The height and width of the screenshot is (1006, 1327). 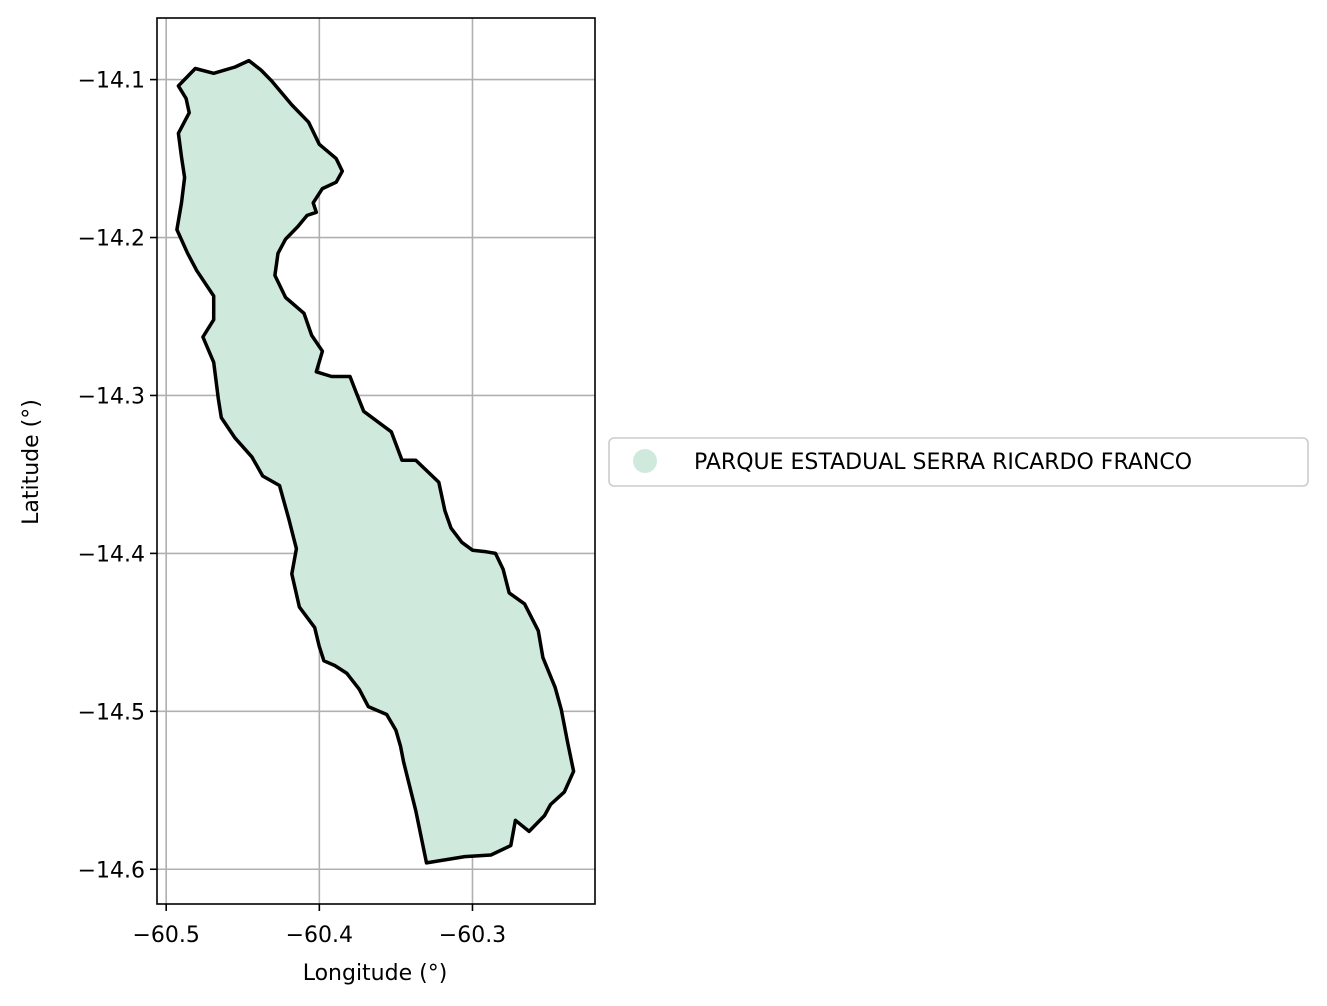 What do you see at coordinates (375, 973) in the screenshot?
I see `x-axis-label: Longitude (°)` at bounding box center [375, 973].